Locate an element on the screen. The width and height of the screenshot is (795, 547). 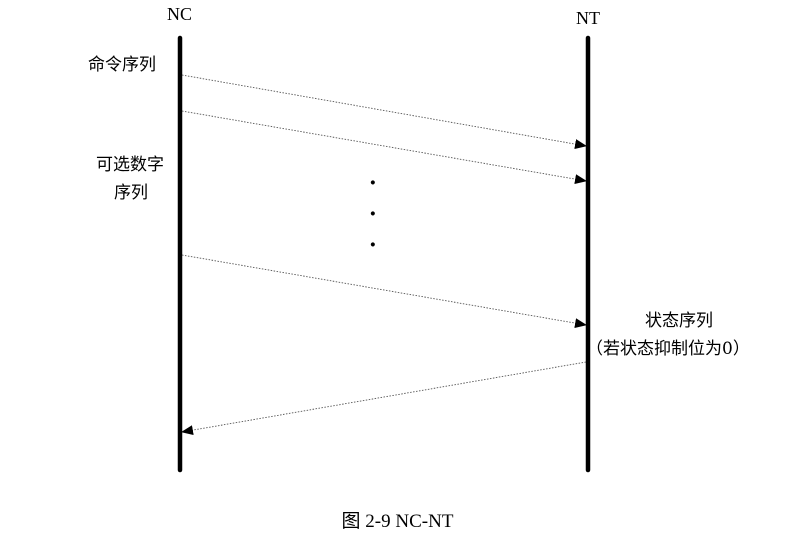
nc-label: NC is located at coordinates (180, 14).